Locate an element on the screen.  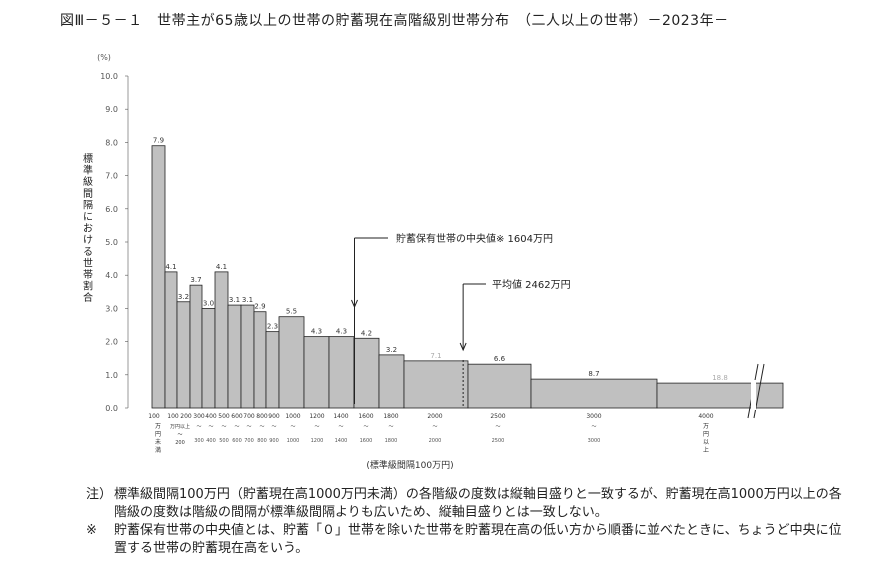
y-tick-label: 0.0 is located at coordinates (111, 408).